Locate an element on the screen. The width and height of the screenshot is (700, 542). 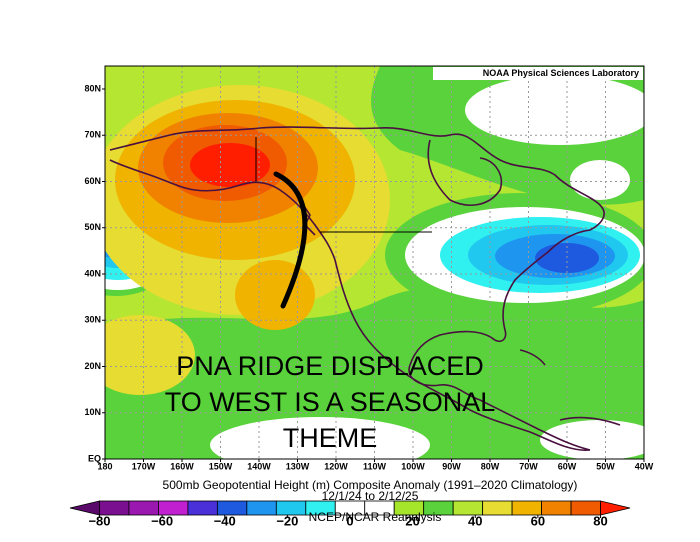
annotation-line: TO WEST IS A SEASONAL is located at coordinates (330, 402).